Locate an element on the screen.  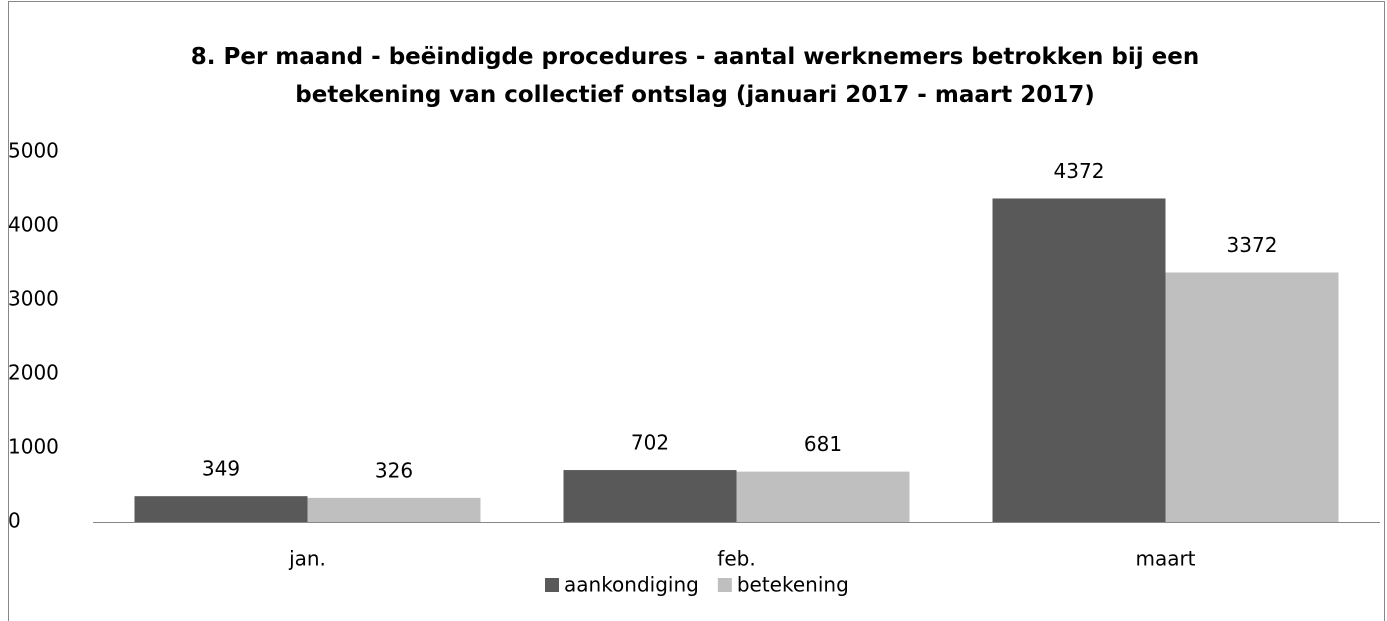
value-label: 702 is located at coordinates (650, 443).